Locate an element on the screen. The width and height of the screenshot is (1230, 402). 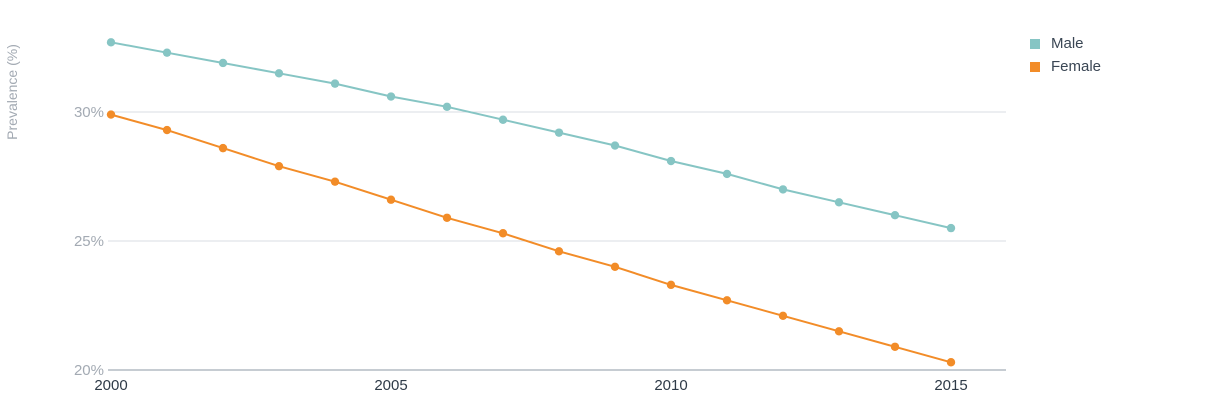
x-tick-label: 2015 is located at coordinates (950, 385).